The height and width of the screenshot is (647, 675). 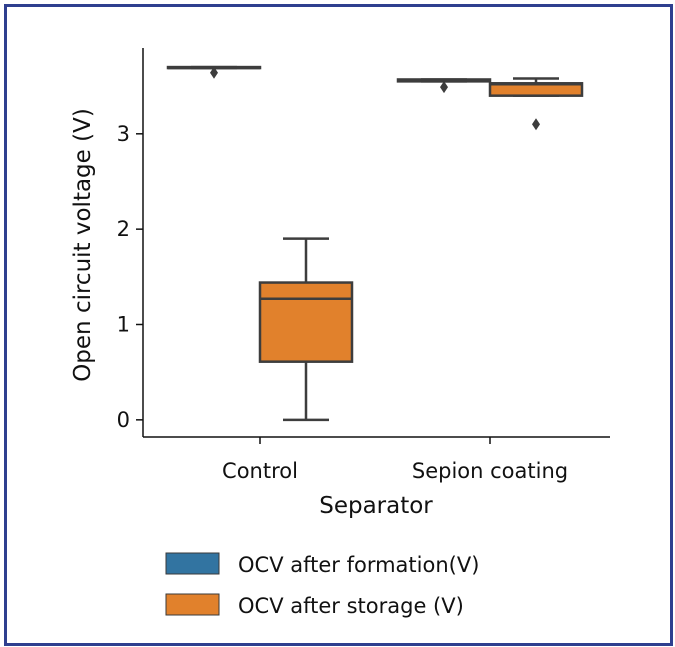 What do you see at coordinates (192, 604) in the screenshot?
I see `legend-swatch-storage` at bounding box center [192, 604].